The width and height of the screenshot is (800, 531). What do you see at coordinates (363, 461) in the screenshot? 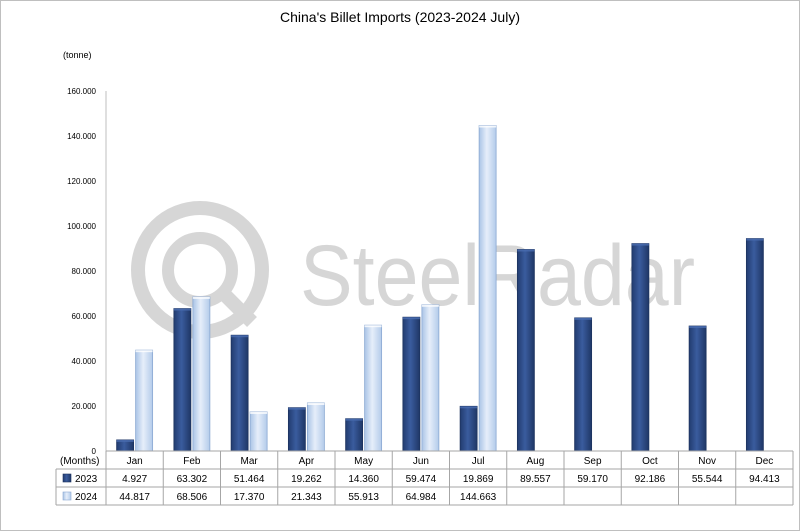
I see `x-tick-label: May` at bounding box center [363, 461].